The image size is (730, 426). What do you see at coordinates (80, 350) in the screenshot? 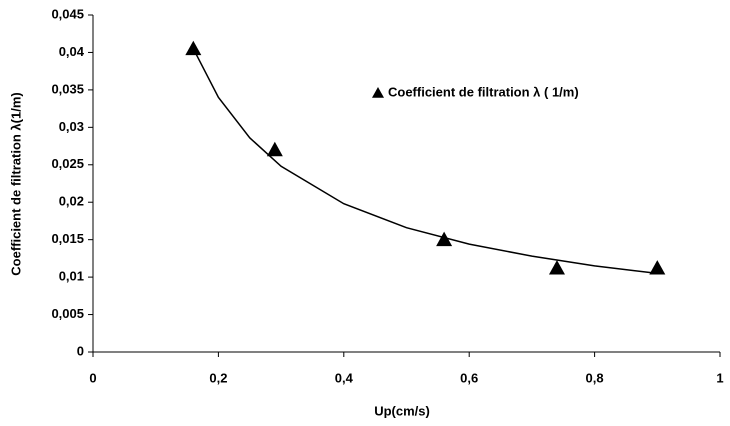
I see `y-tick-label: 0` at bounding box center [80, 350].